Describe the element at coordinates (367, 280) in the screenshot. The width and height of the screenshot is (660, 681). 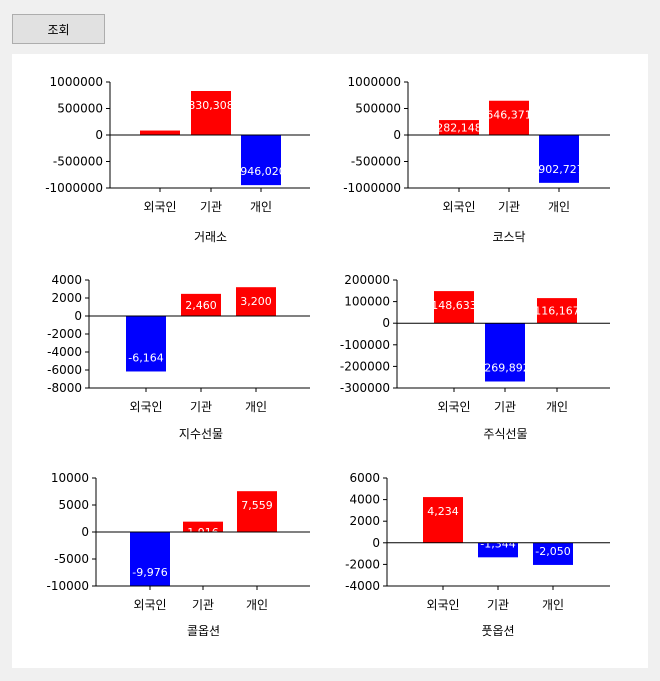
I see `y-tick-label: 200000` at that location.